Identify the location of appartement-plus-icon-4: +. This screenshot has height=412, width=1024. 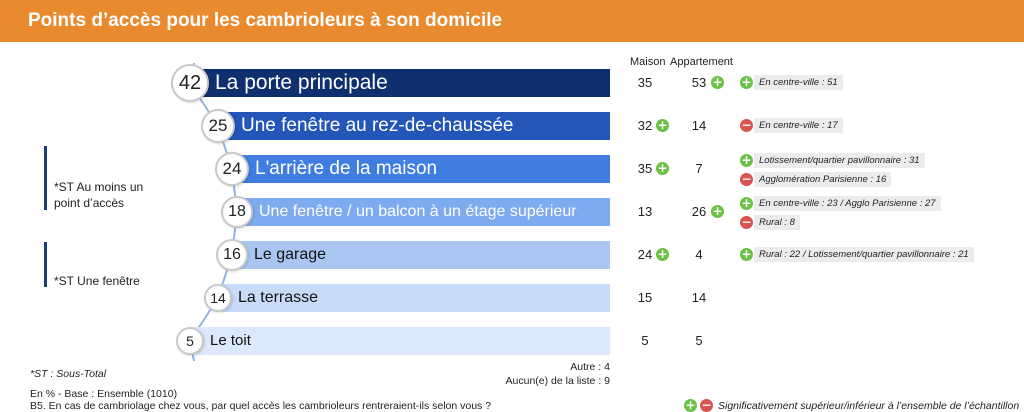
(717, 211).